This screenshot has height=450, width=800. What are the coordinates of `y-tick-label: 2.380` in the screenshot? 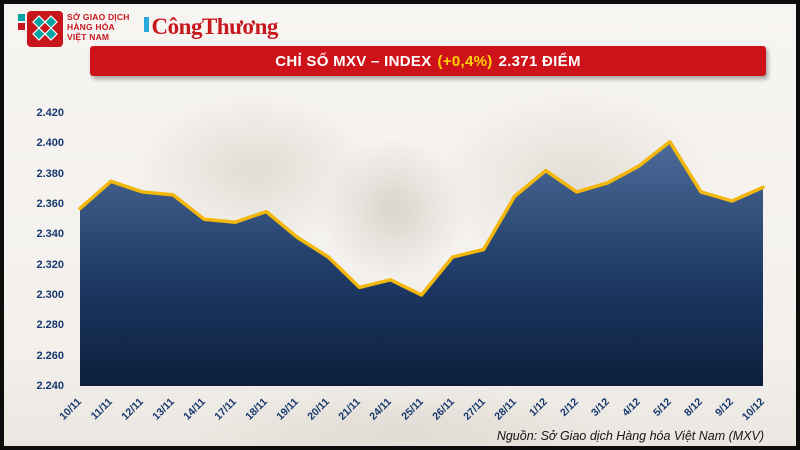 It's located at (50, 173).